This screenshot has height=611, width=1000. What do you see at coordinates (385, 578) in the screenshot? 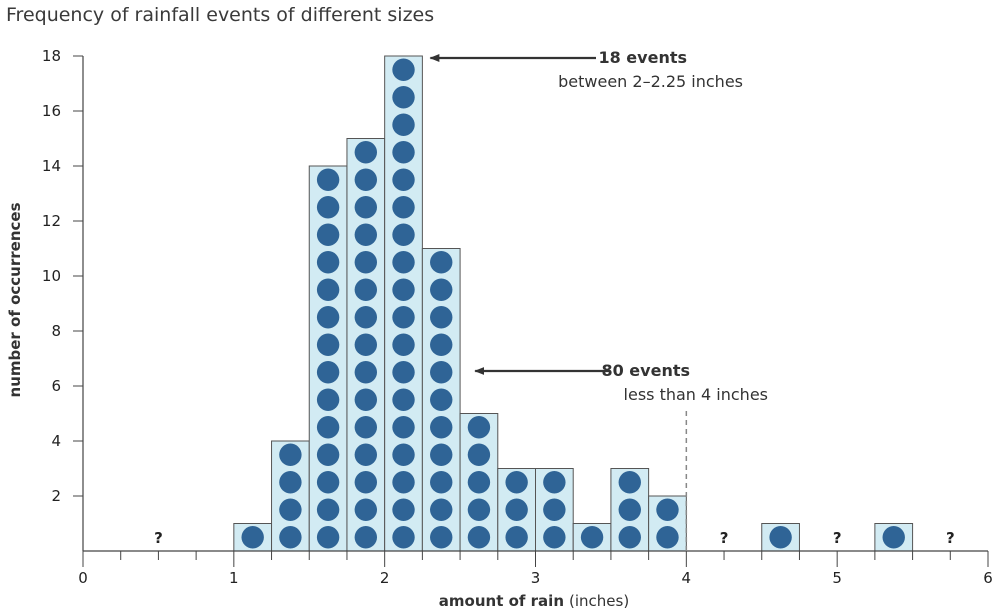
I see `x-tick-label: 2` at bounding box center [385, 578].